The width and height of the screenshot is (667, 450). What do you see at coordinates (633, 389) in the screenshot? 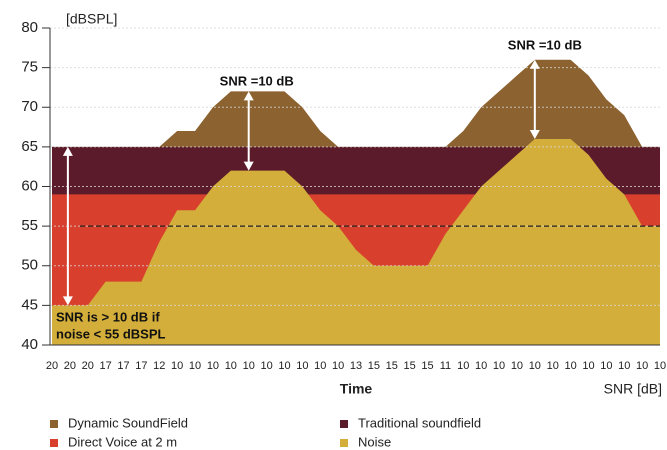
I see `x-row-label: SNR [dB]` at bounding box center [633, 389].